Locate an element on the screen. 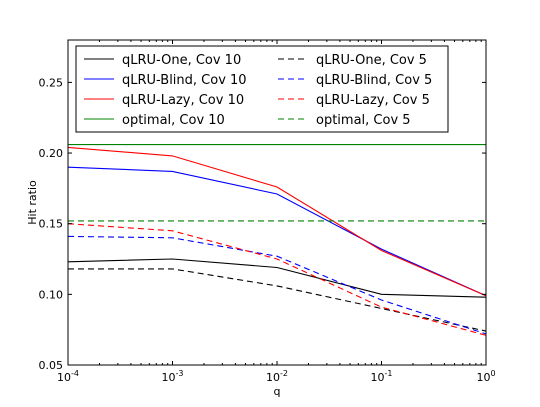 Image resolution: width=540 pixels, height=407 pixels. y-tick-label: 0.25 is located at coordinates (51, 82).